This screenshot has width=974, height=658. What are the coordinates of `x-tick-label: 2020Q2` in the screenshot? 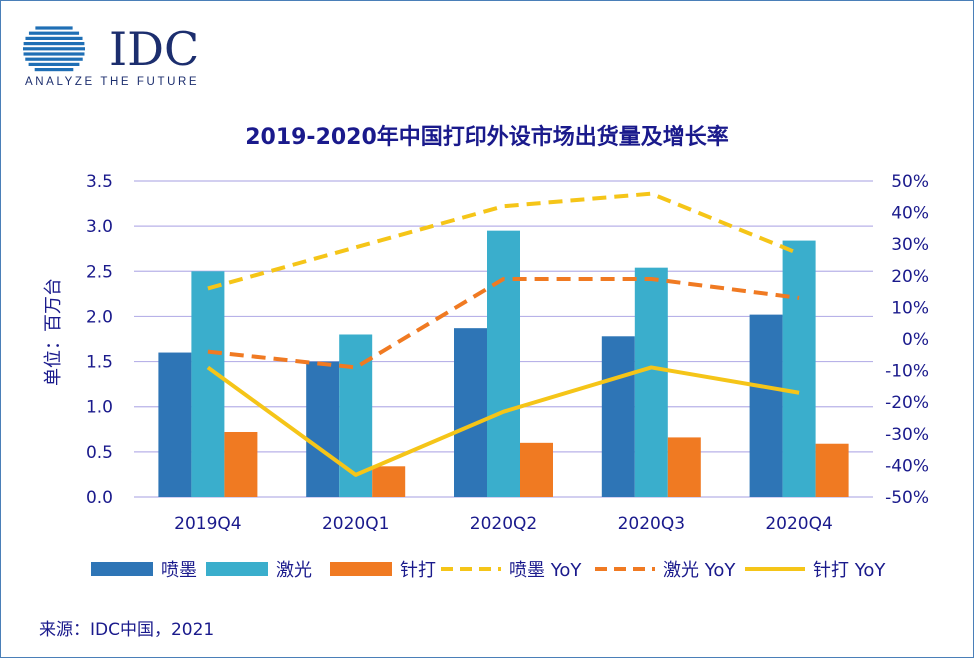 It's located at (503, 524).